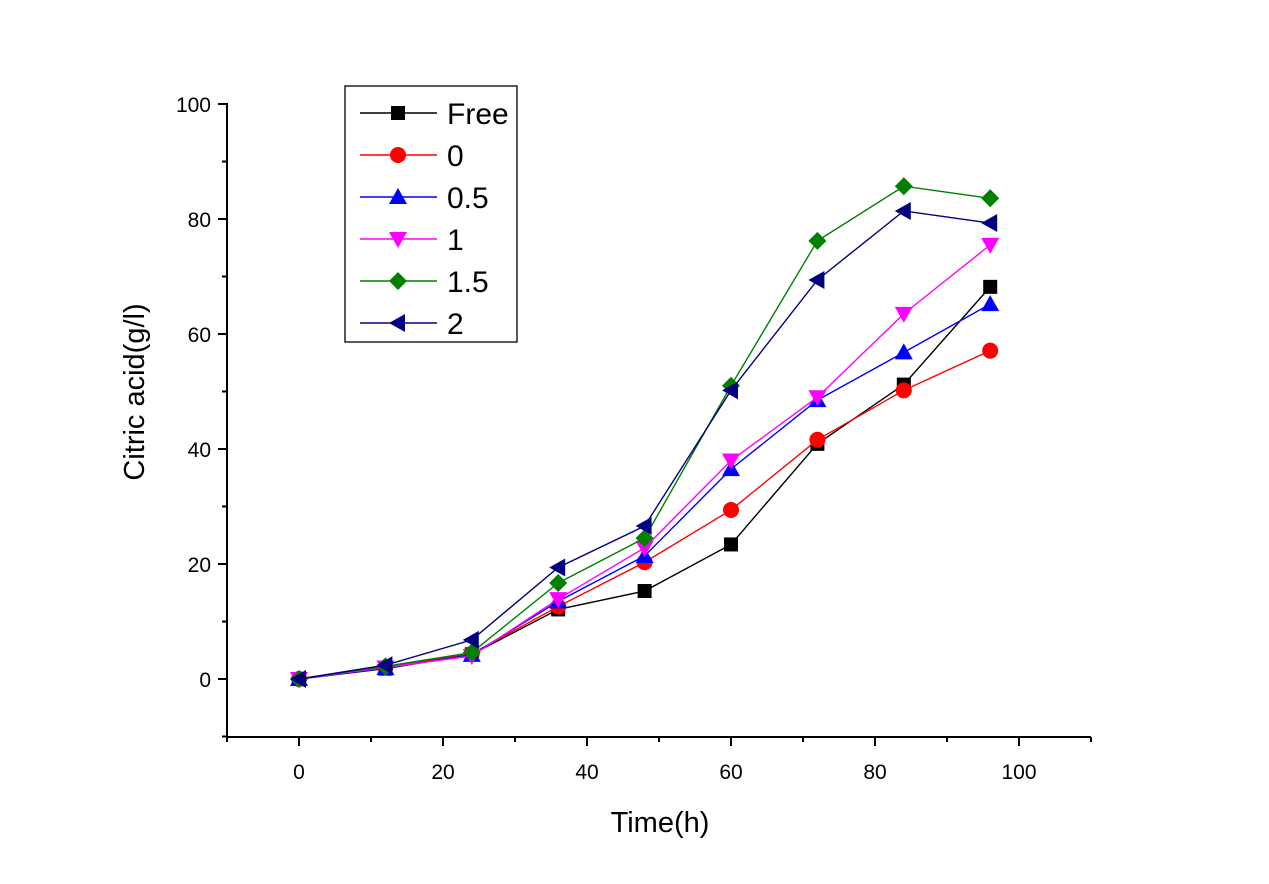 Image resolution: width=1269 pixels, height=884 pixels. I want to click on legend-item: 1.5, so click(424, 282).